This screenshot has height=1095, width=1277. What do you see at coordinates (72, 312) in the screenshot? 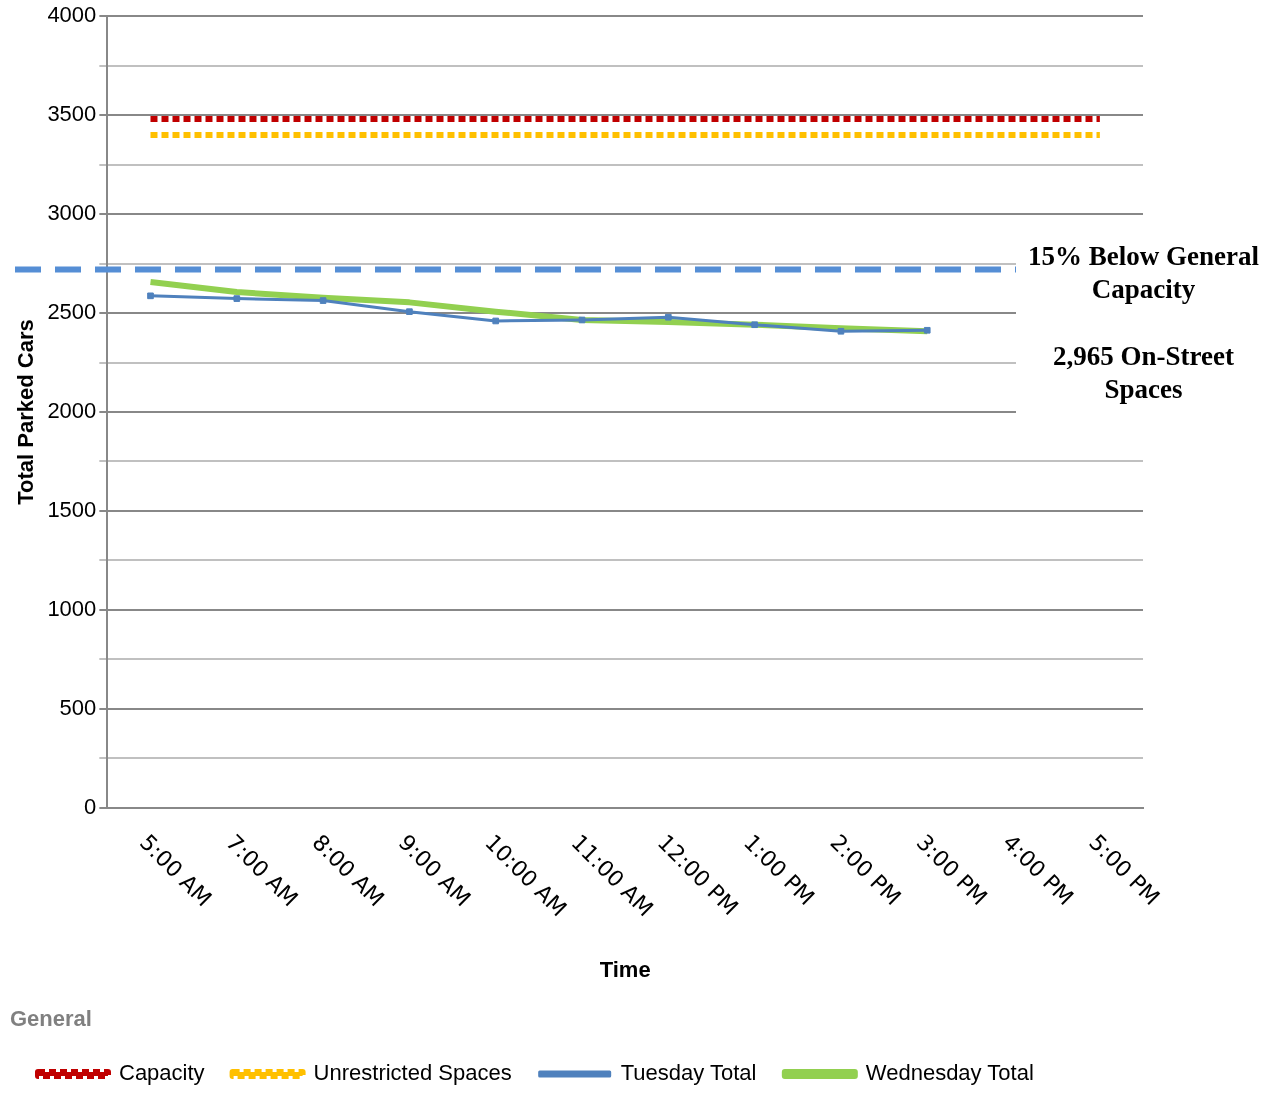
I see `y-tick-label: 2500` at bounding box center [72, 312].